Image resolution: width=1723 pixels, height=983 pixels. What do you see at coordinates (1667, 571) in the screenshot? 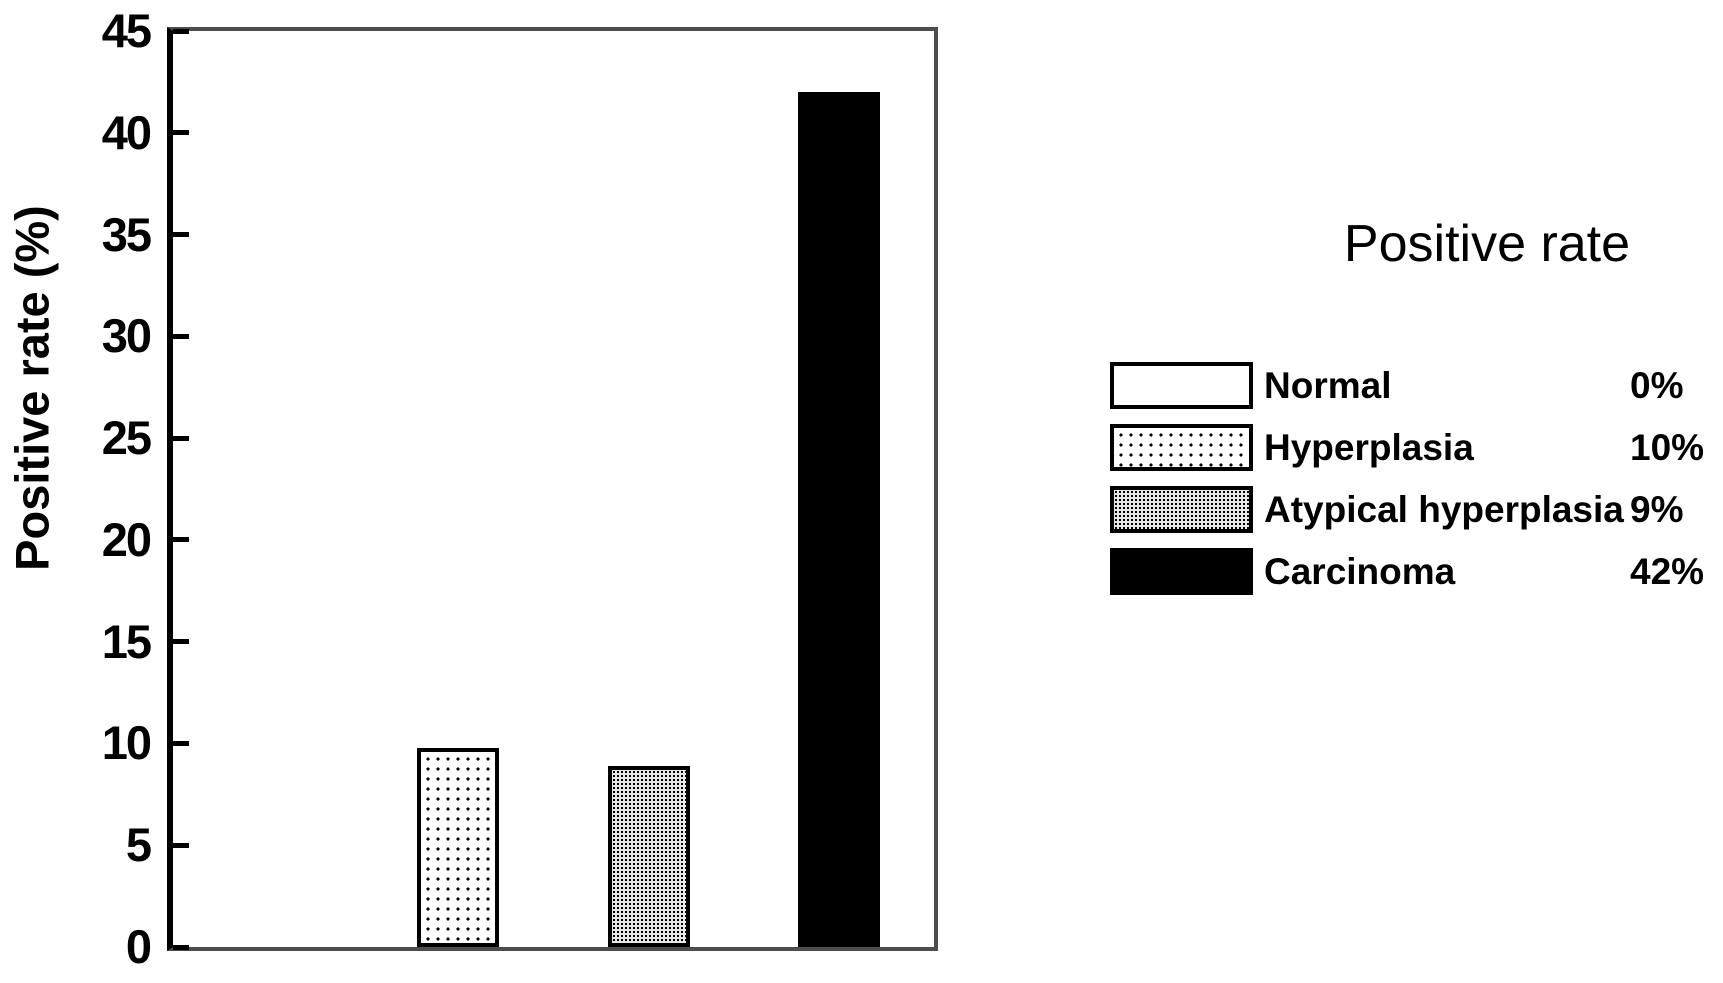
I see `legend-value: 42%` at bounding box center [1667, 571].